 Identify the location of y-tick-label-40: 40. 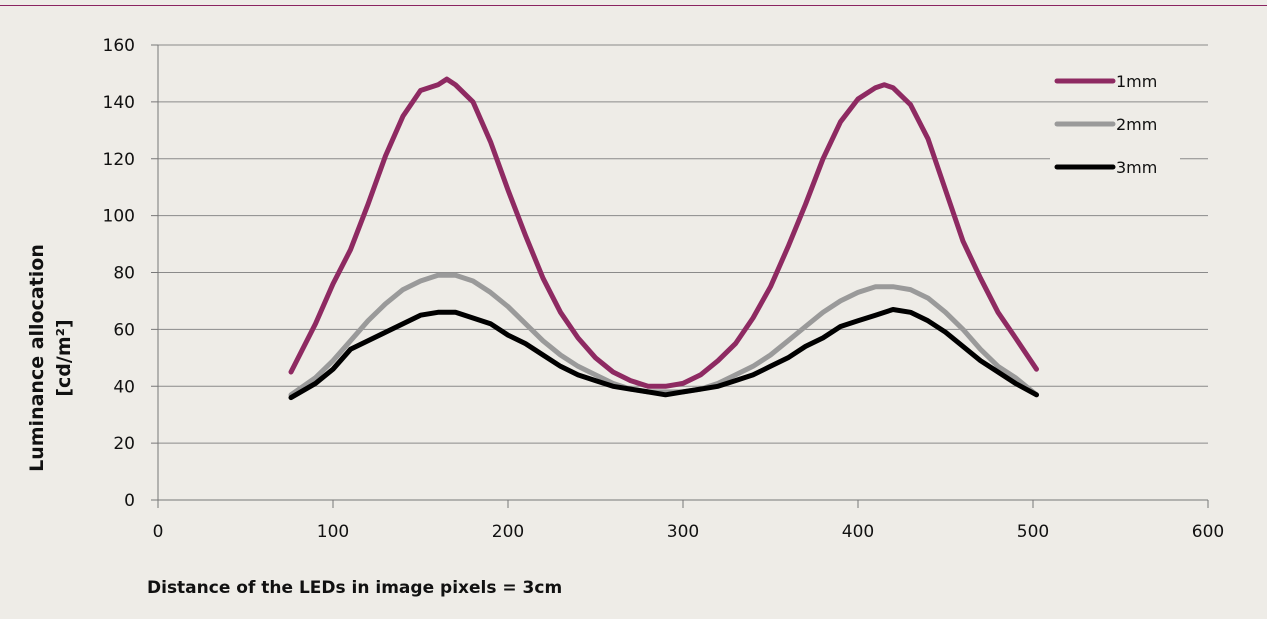
(124, 387).